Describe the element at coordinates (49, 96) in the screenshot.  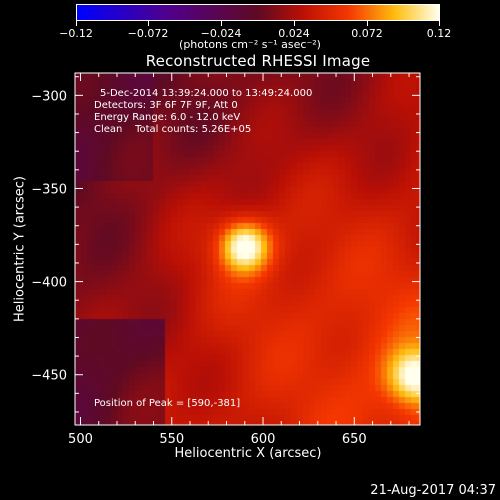
I see `tick-label: −300` at that location.